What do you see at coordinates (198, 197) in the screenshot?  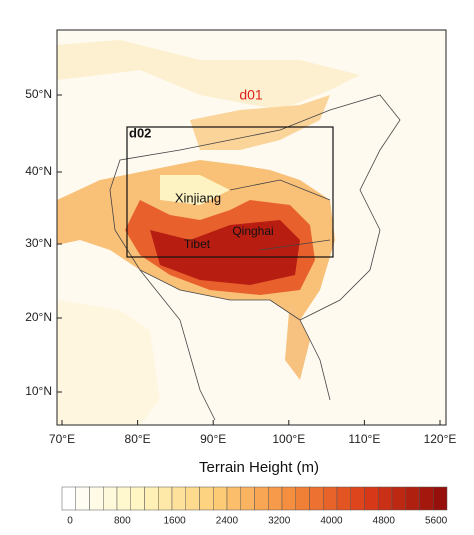 I see `region-label: Xinjiang` at bounding box center [198, 197].